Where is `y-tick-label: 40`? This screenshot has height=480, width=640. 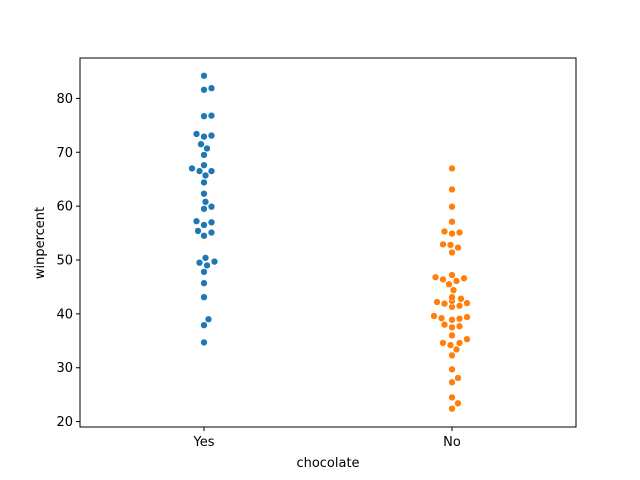
y-tick-label: 40 is located at coordinates (64, 314).